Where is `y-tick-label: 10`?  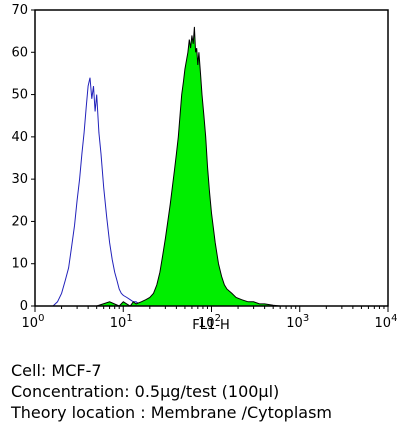 y-tick-label: 10 is located at coordinates (19, 264).